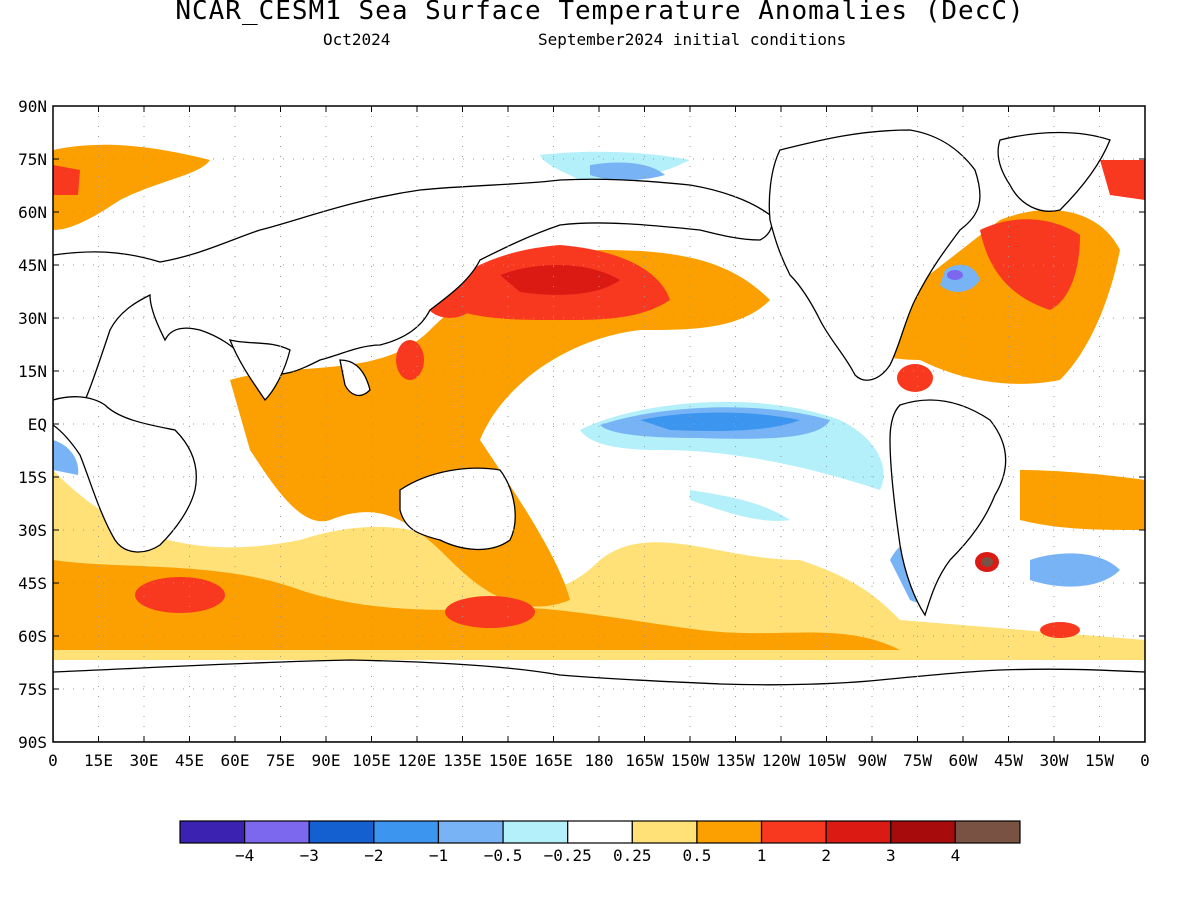  Describe the element at coordinates (762, 855) in the screenshot. I see `colorbar-tick-label: 1` at that location.